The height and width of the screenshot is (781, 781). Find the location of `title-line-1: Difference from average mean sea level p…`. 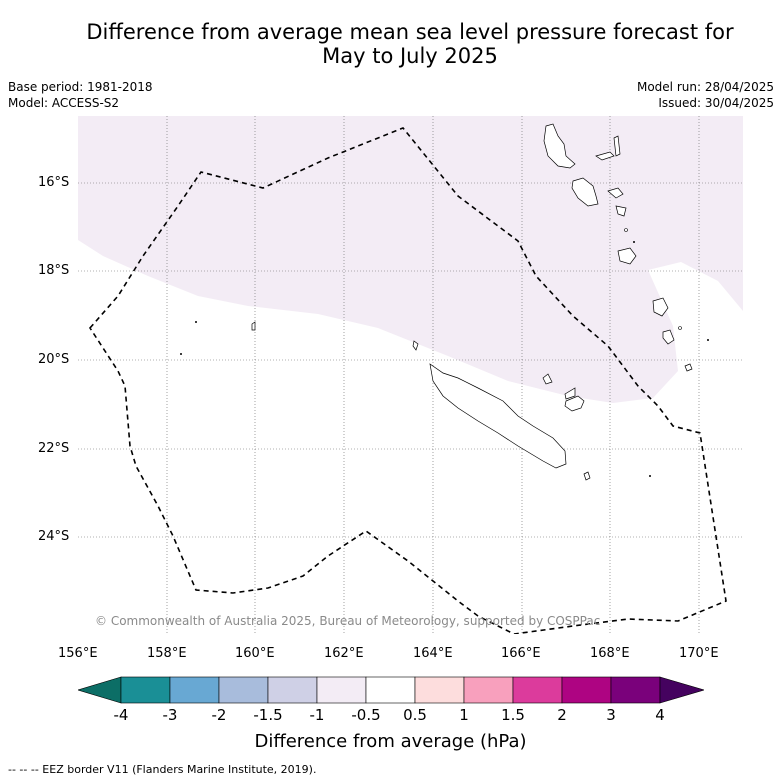

title-line-1: Difference from average mean sea level p… is located at coordinates (410, 32).